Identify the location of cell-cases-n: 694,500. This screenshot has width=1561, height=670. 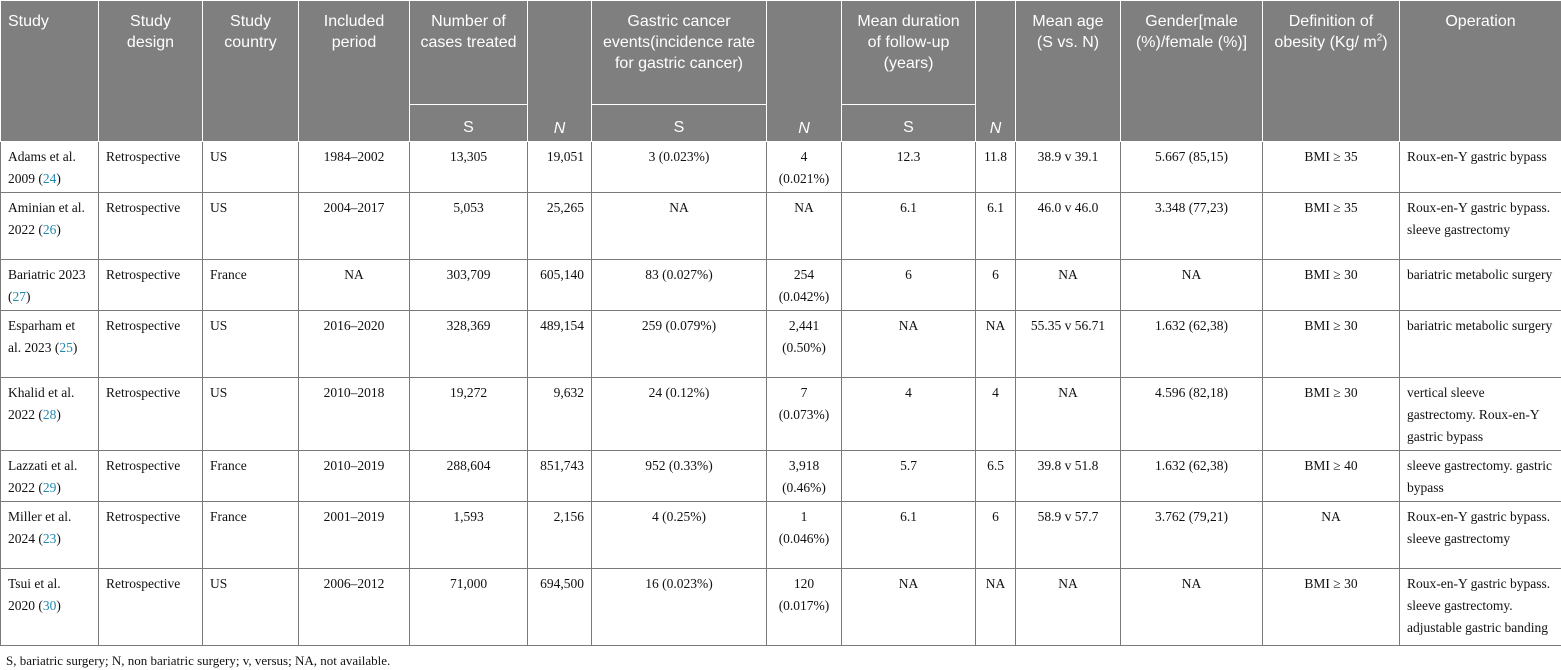
(559, 607).